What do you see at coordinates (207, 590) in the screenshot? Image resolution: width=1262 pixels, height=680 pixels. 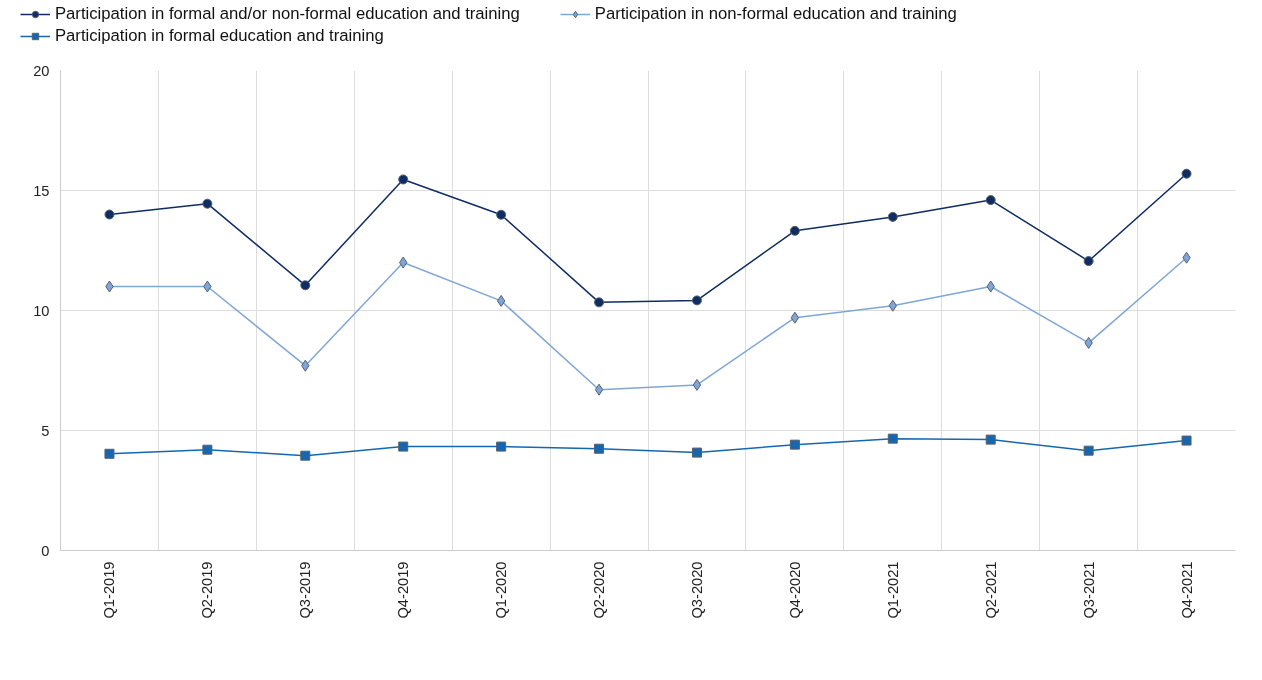 I see `x-tick-label: Q2-2019` at bounding box center [207, 590].